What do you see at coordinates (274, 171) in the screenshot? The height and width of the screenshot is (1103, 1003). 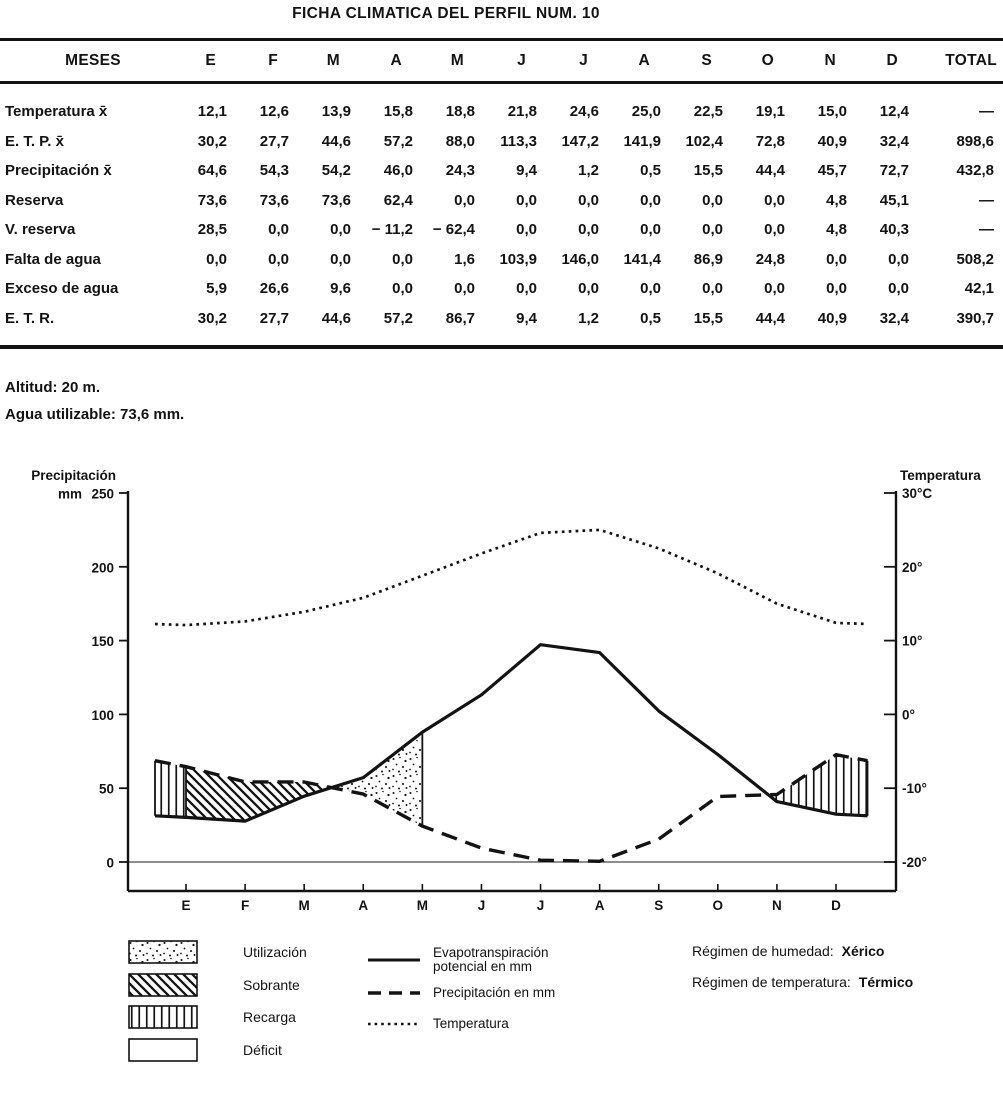 I see `cell-value: 54,3` at bounding box center [274, 171].